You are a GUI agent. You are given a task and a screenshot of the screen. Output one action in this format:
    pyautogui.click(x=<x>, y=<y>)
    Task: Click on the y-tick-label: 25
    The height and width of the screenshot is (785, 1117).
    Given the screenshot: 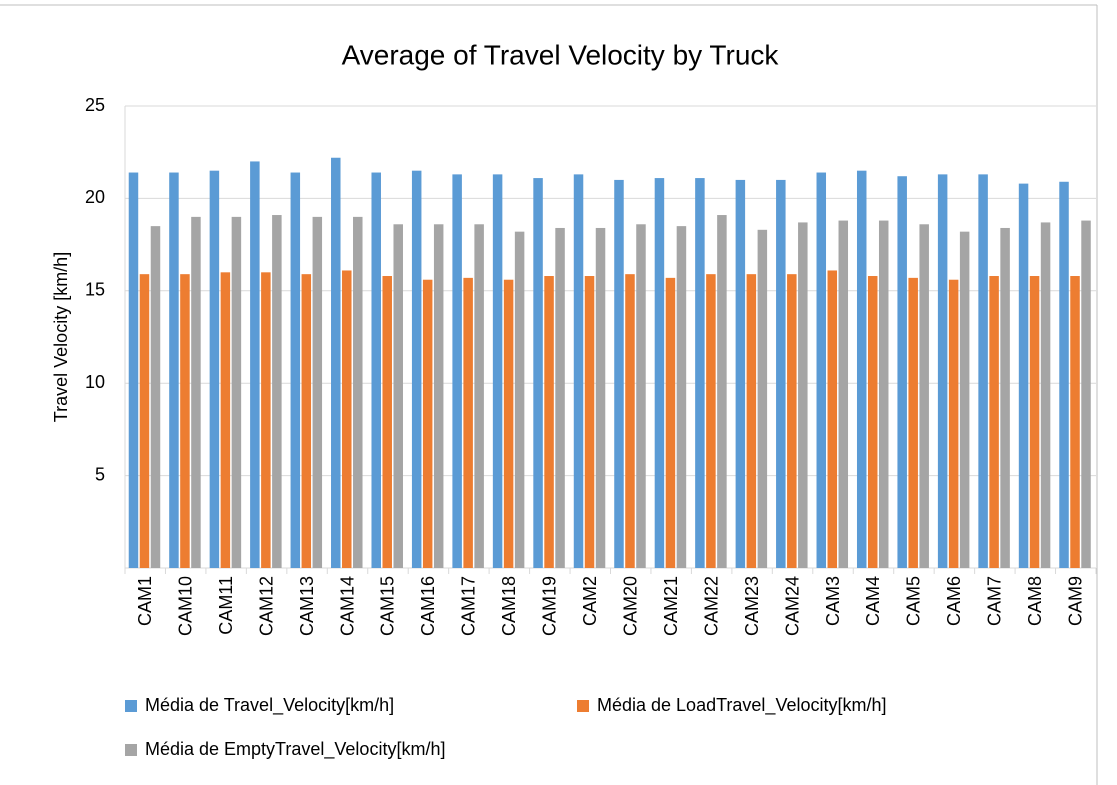 What is the action you would take?
    pyautogui.click(x=95, y=105)
    